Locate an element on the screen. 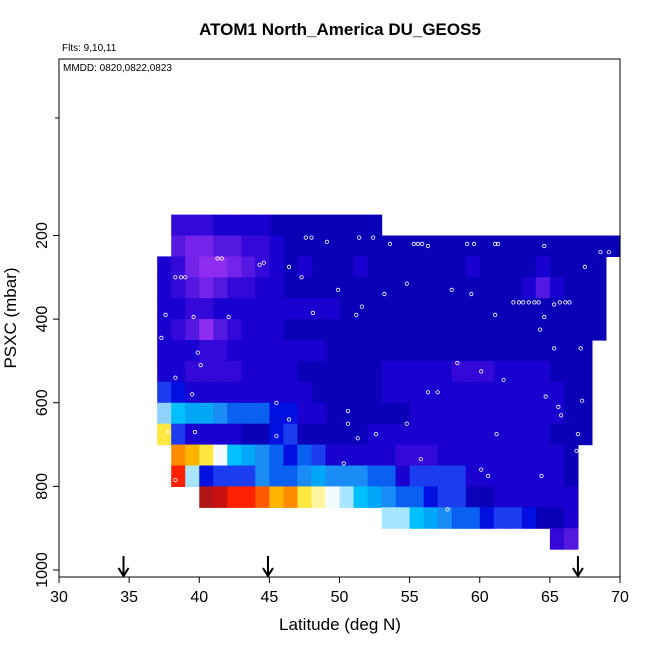  x-tick-label: 40 is located at coordinates (199, 597).